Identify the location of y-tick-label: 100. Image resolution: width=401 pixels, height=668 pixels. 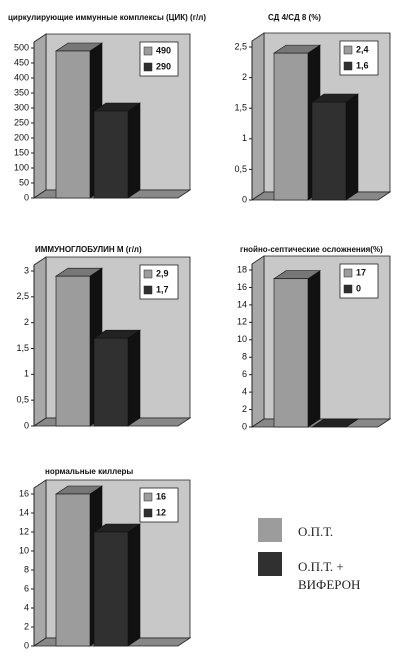
(21, 167).